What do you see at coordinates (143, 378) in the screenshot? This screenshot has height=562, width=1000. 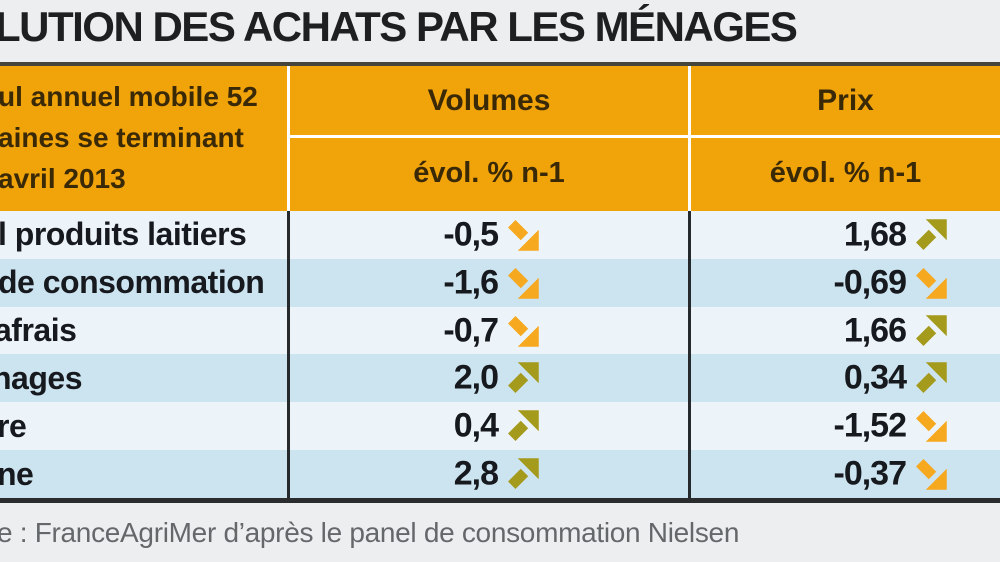 I see `row-label-cell: nages` at bounding box center [143, 378].